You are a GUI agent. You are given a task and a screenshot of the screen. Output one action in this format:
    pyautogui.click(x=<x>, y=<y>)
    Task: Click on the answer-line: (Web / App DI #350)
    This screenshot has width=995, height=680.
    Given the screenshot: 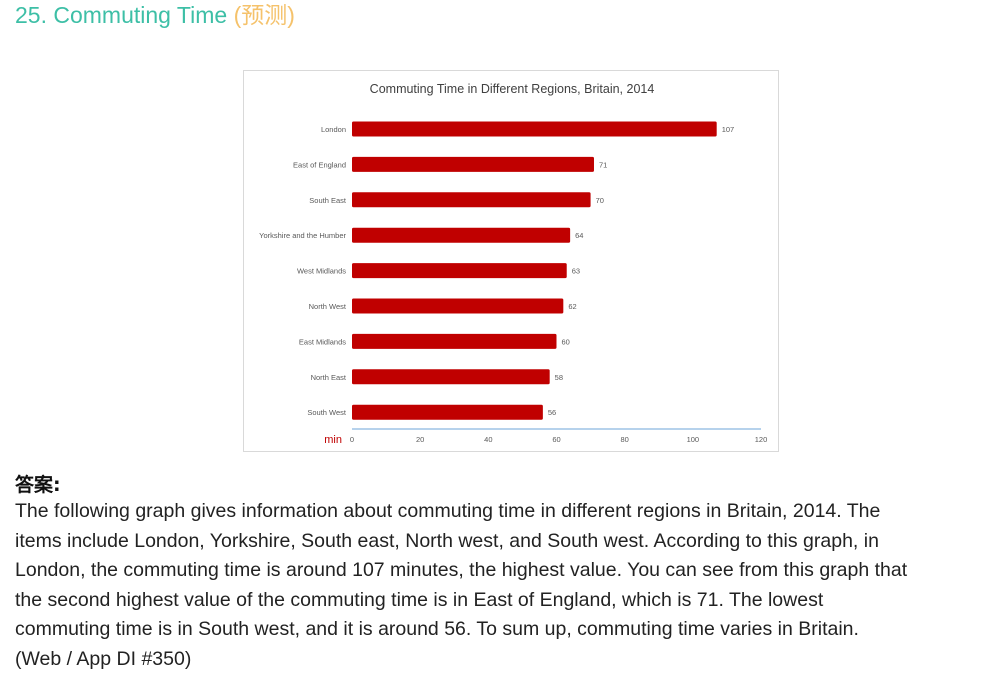 What is the action you would take?
    pyautogui.click(x=103, y=658)
    